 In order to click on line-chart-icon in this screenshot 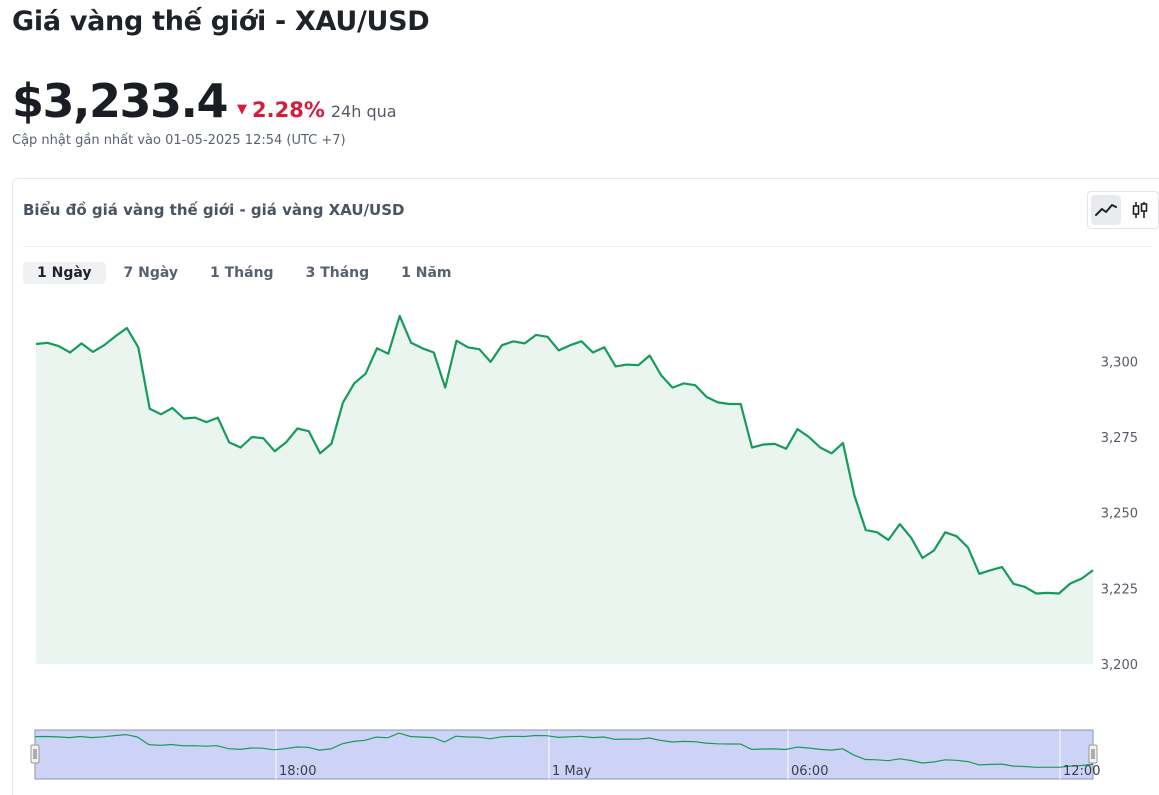, I will do `click(1106, 210)`.